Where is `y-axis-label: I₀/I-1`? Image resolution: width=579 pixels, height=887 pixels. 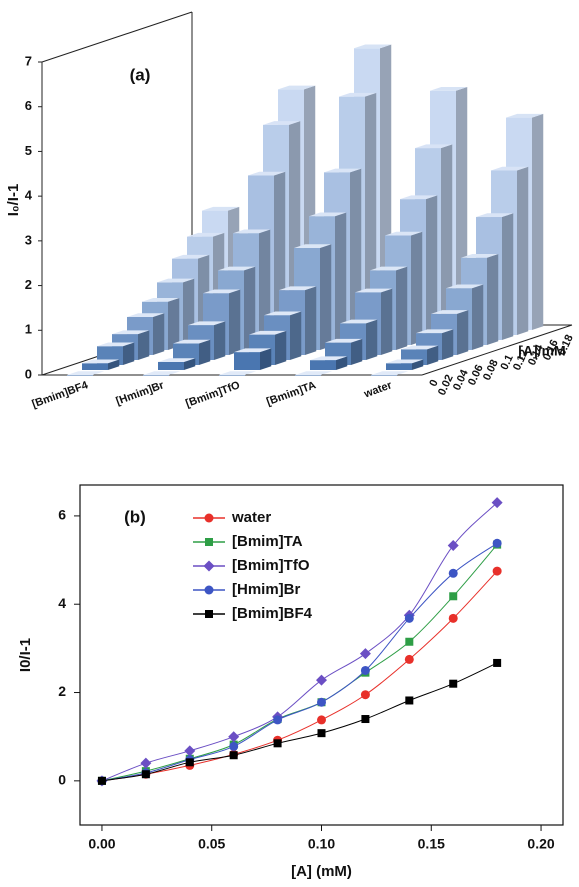 y-axis-label: I₀/I-1 is located at coordinates (13, 200).